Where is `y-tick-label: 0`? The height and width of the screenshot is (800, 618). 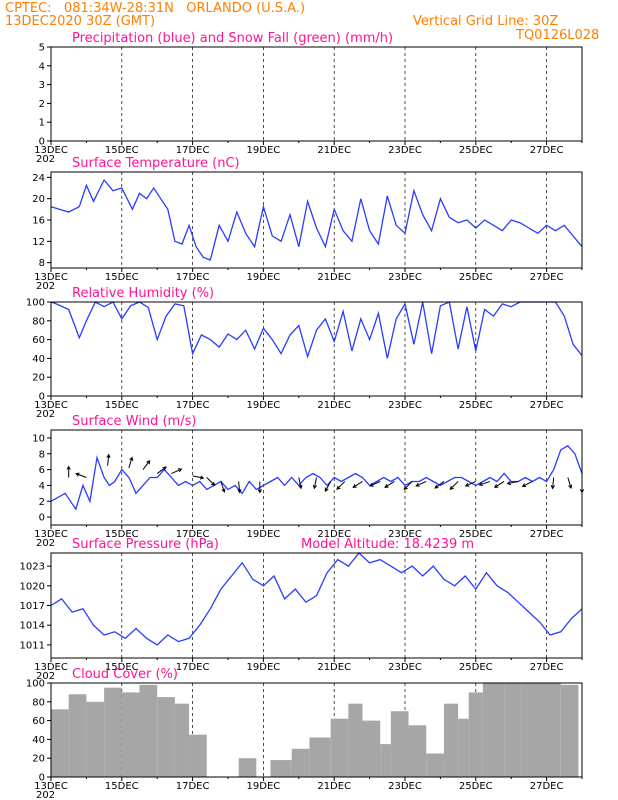 y-tick-label: 0 is located at coordinates (42, 397).